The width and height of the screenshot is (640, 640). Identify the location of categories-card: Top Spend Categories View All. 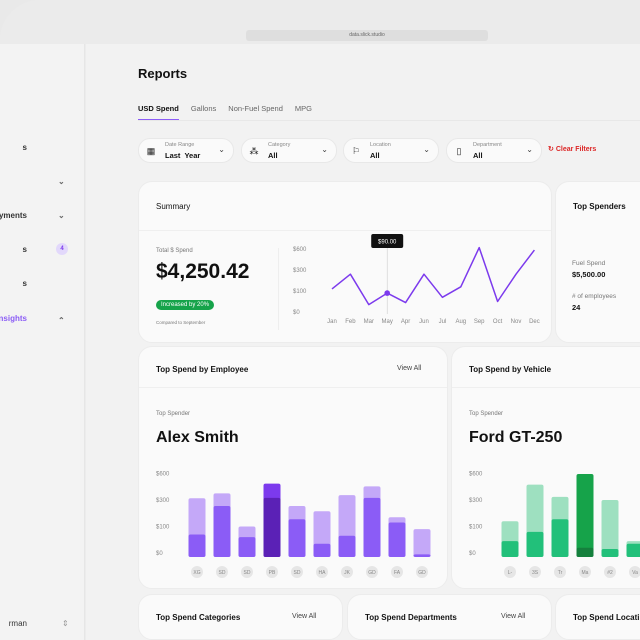
(240, 617).